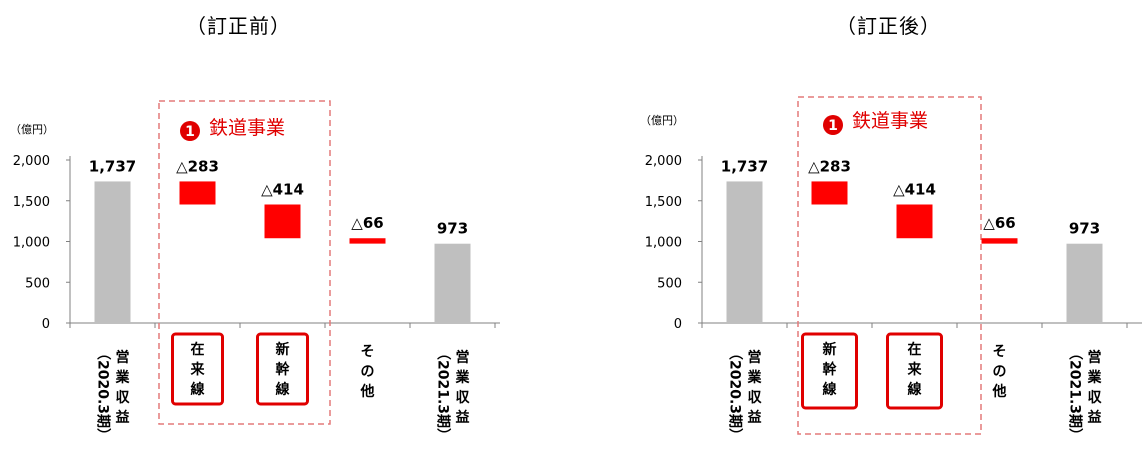  Describe the element at coordinates (888, 26) in the screenshot. I see `panel-title-after: （訂正後）` at that location.